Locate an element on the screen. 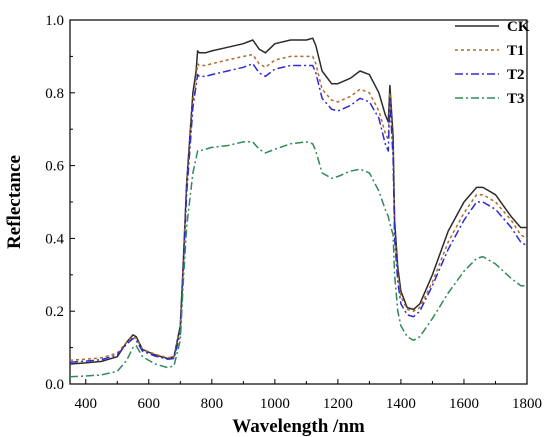 Image resolution: width=550 pixels, height=437 pixels. legend-label-t1: T1 is located at coordinates (516, 51).